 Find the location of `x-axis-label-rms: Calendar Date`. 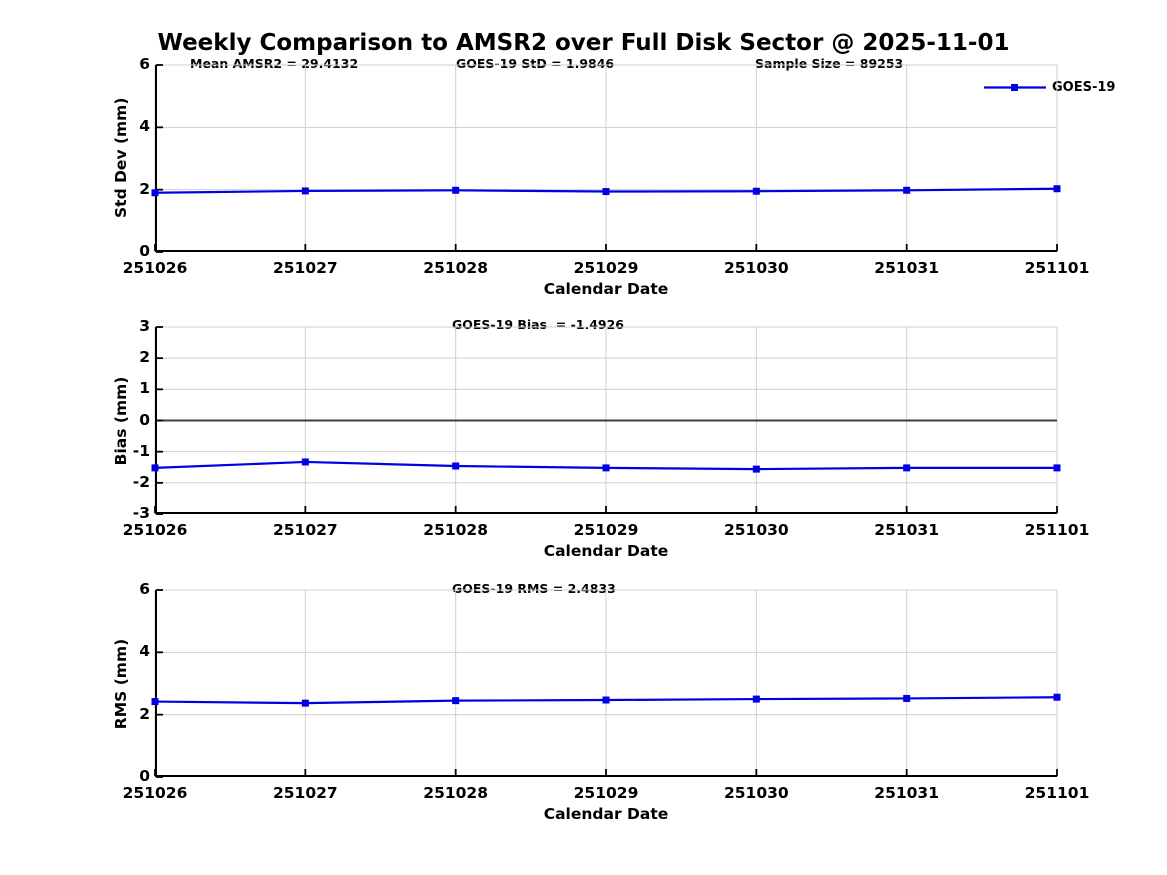

x-axis-label-rms: Calendar Date is located at coordinates (606, 814).